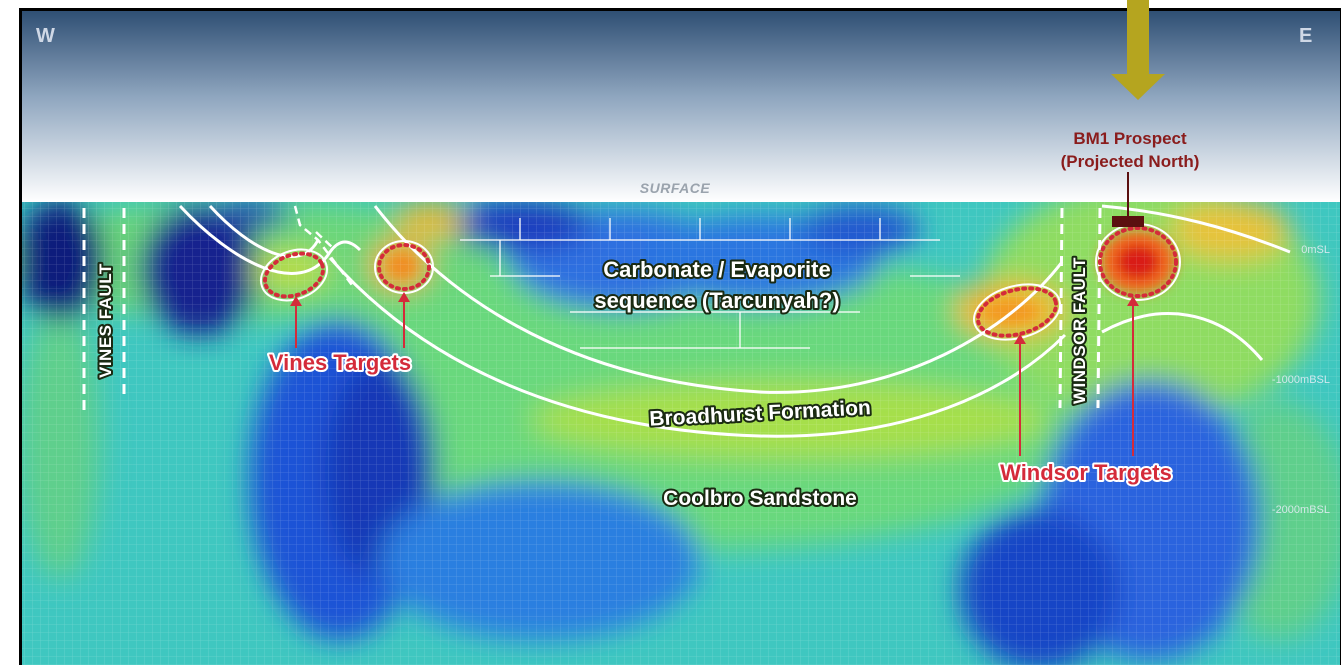  What do you see at coordinates (675, 188) in the screenshot?
I see `surface-label: SURFACE` at bounding box center [675, 188].